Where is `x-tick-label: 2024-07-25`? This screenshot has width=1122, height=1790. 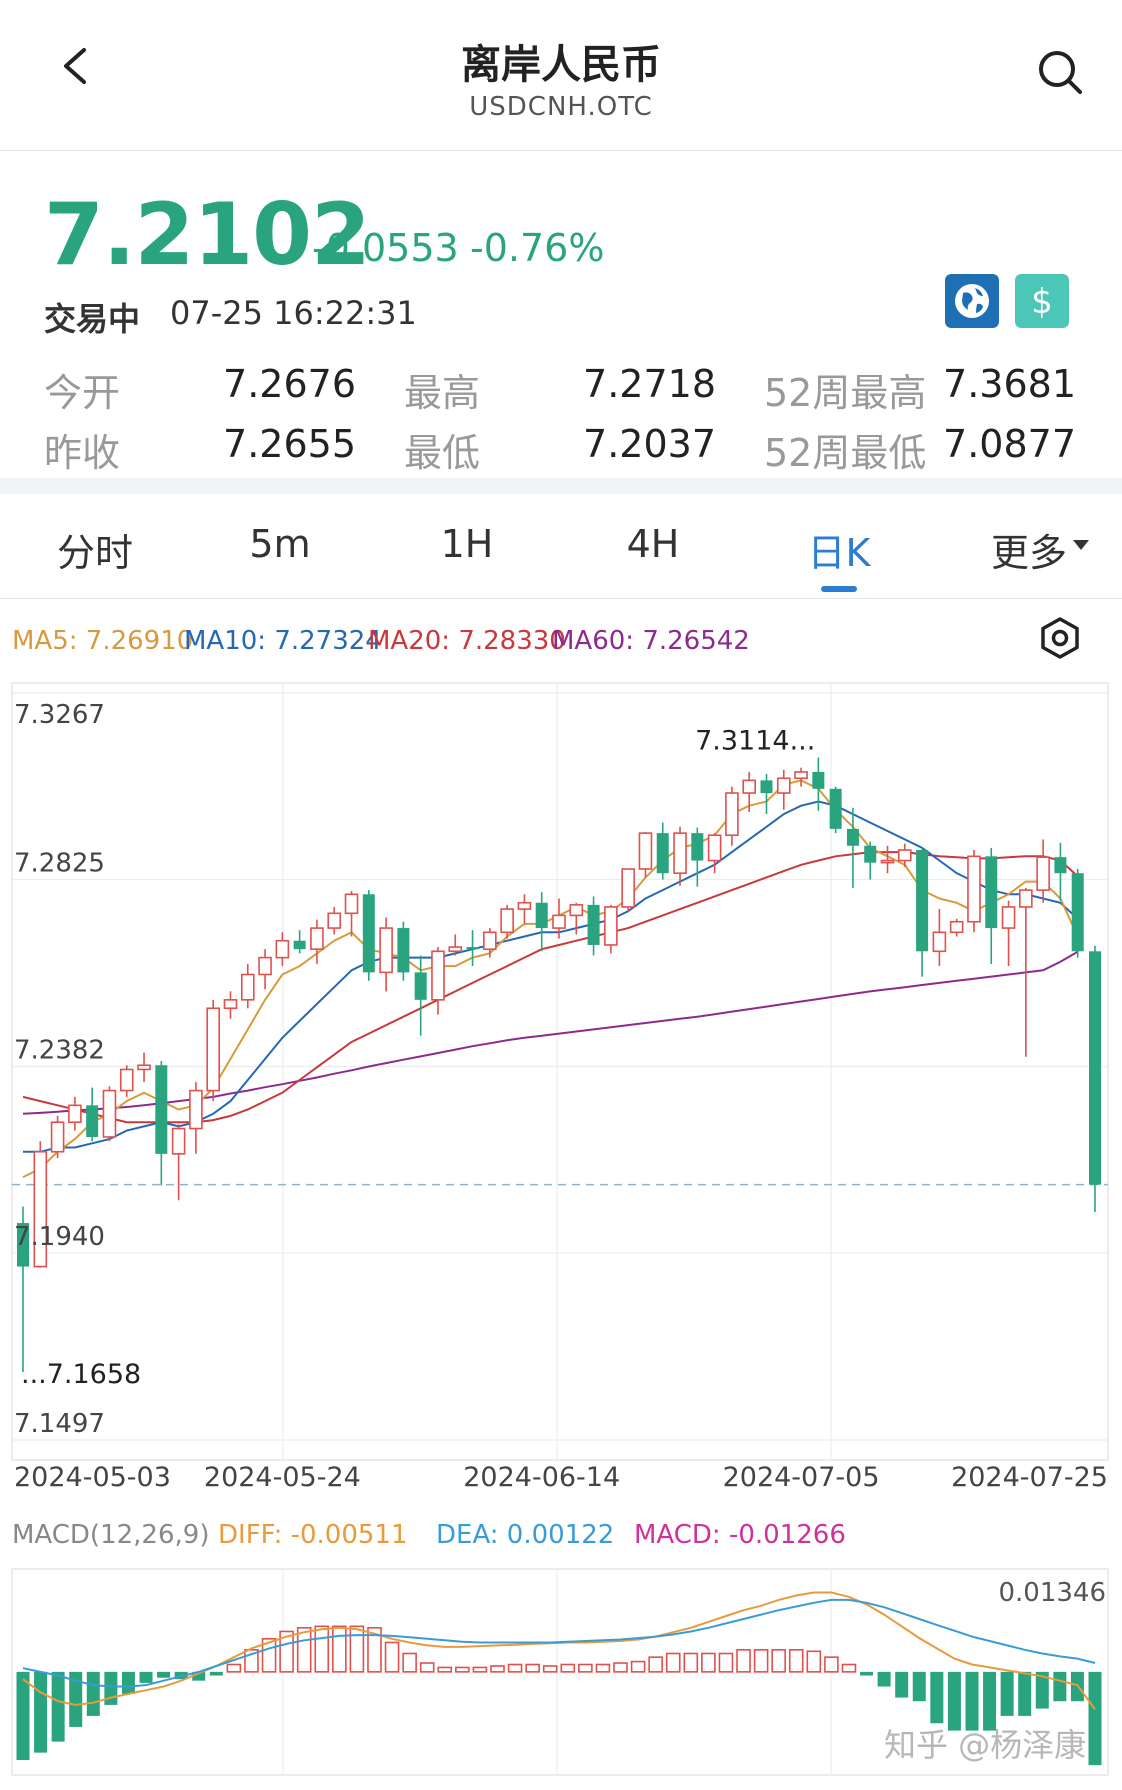
x-tick-label: 2024-07-25 is located at coordinates (1029, 1477).